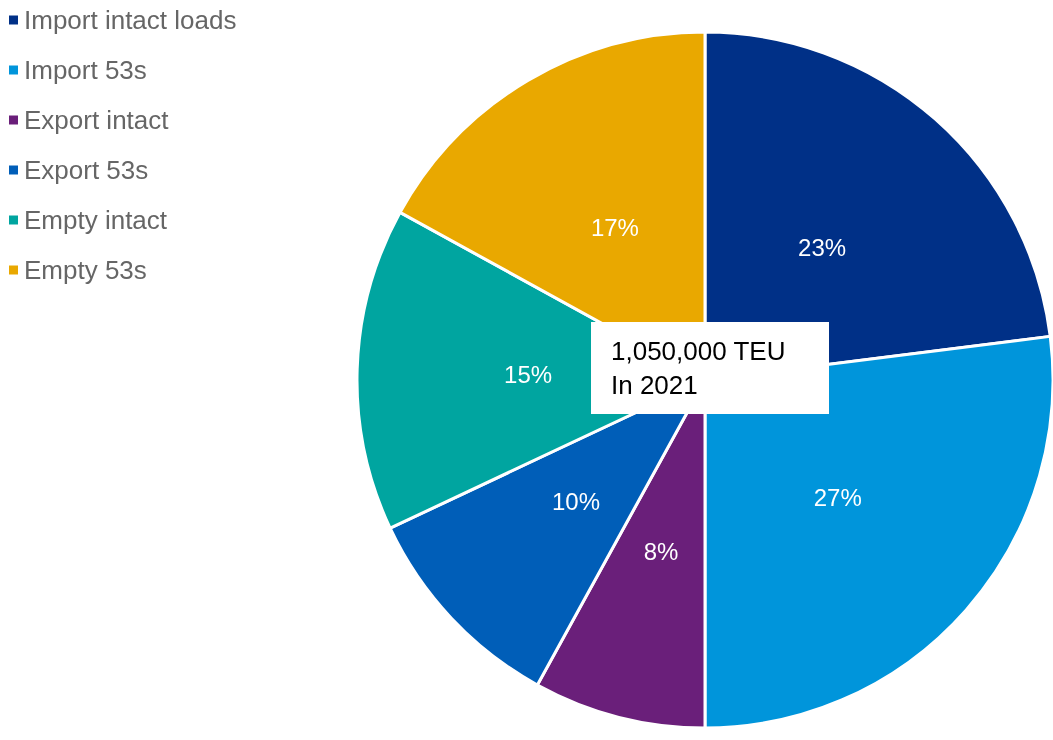  I want to click on legend-label: Empty intact, so click(96, 220).